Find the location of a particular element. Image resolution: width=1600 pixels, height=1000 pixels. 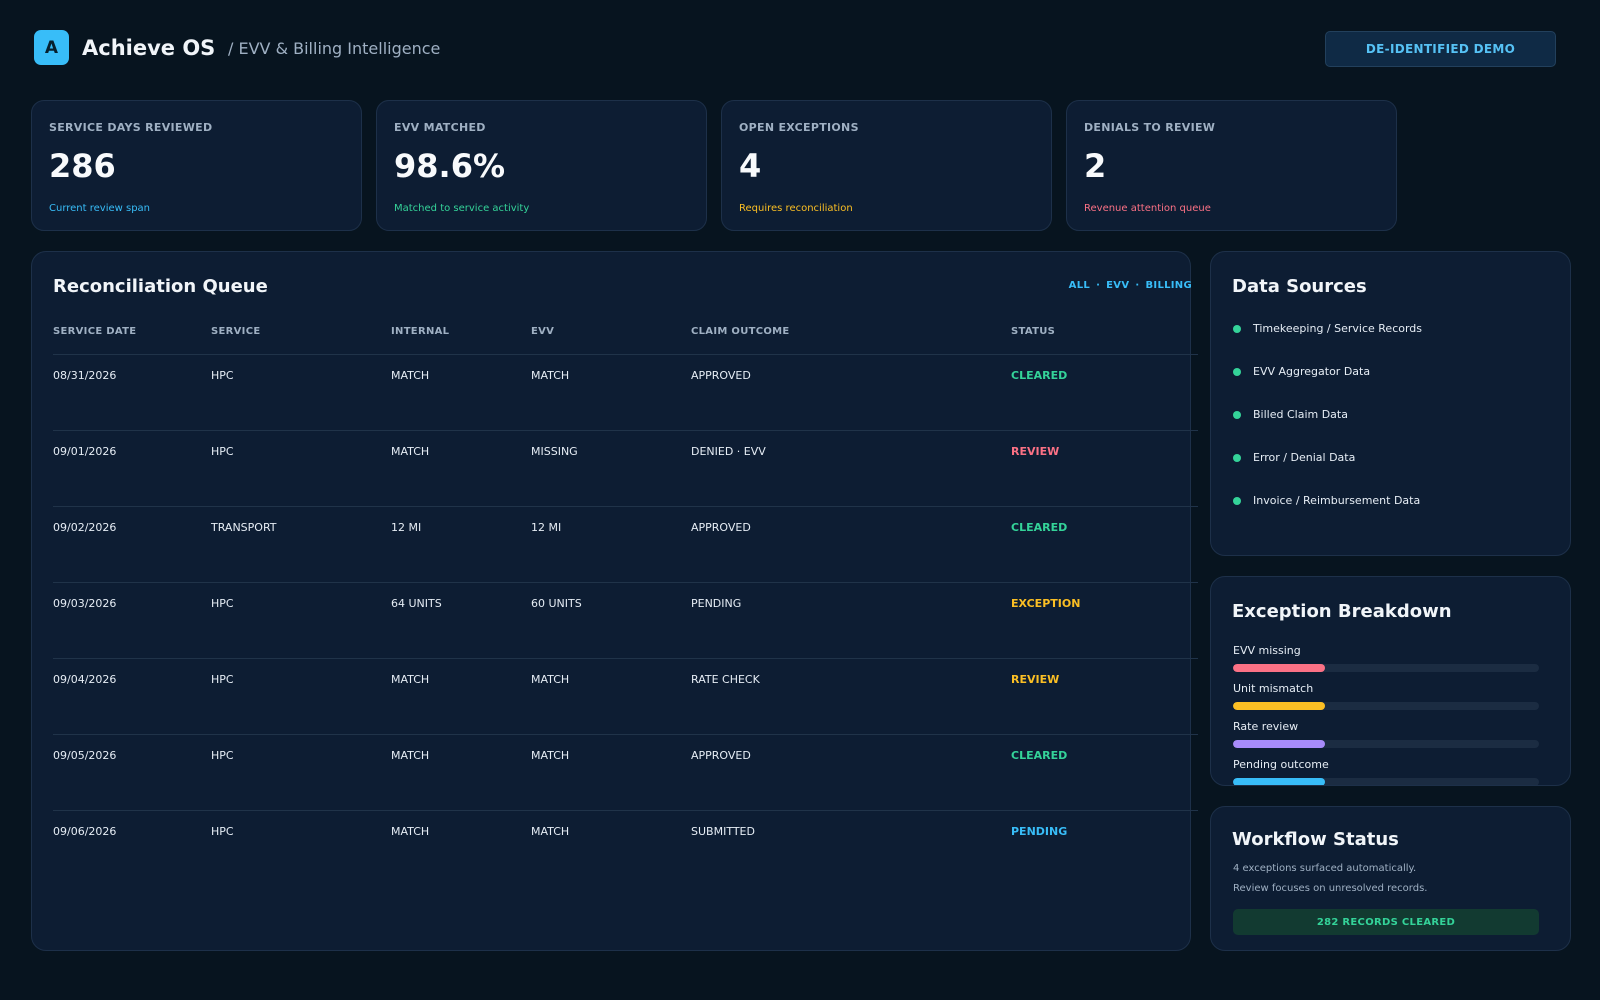

column-header-evv: EVV is located at coordinates (543, 331).